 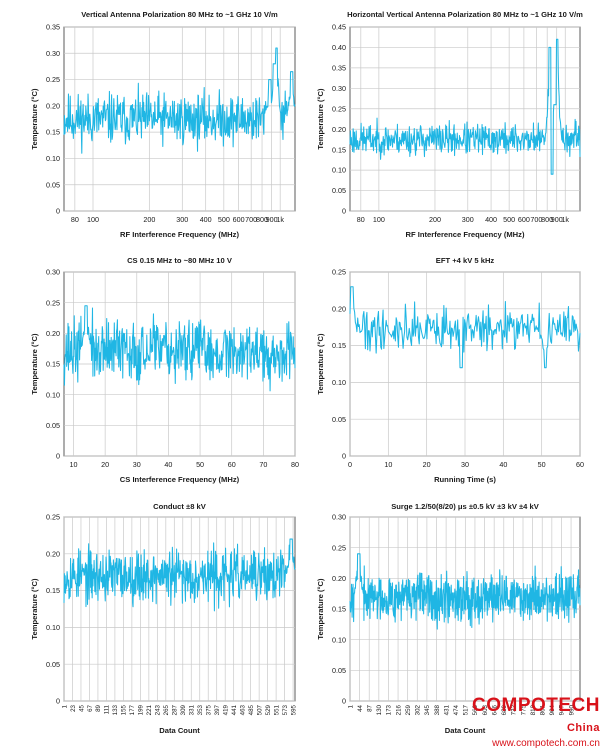 I want to click on x-tick-label: 345, so click(x=427, y=709).